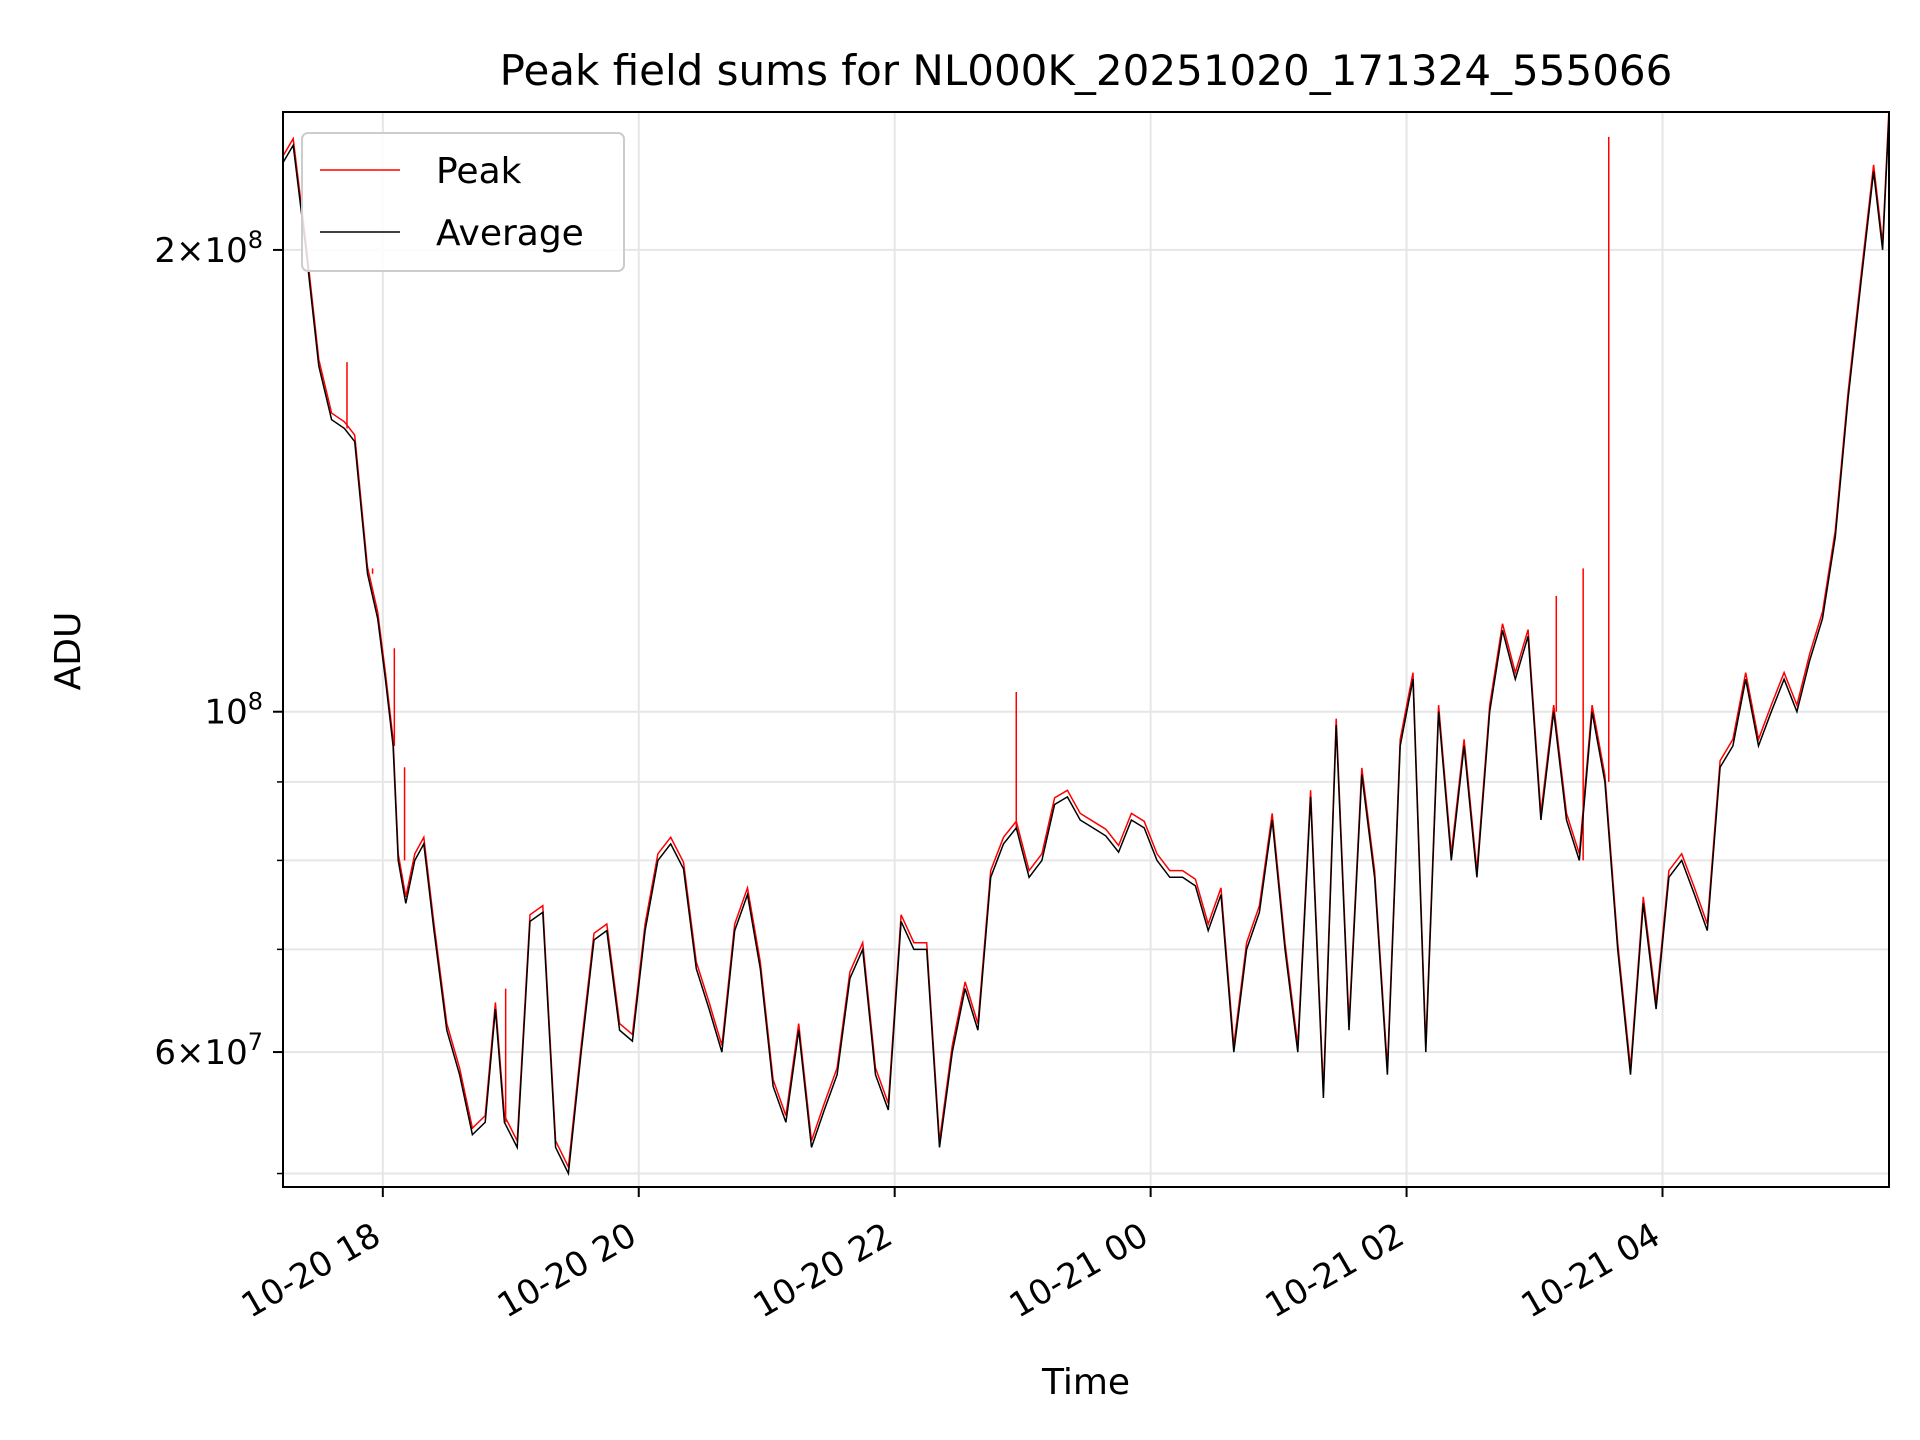  What do you see at coordinates (510, 233) in the screenshot?
I see `legend-label-average: Average` at bounding box center [510, 233].